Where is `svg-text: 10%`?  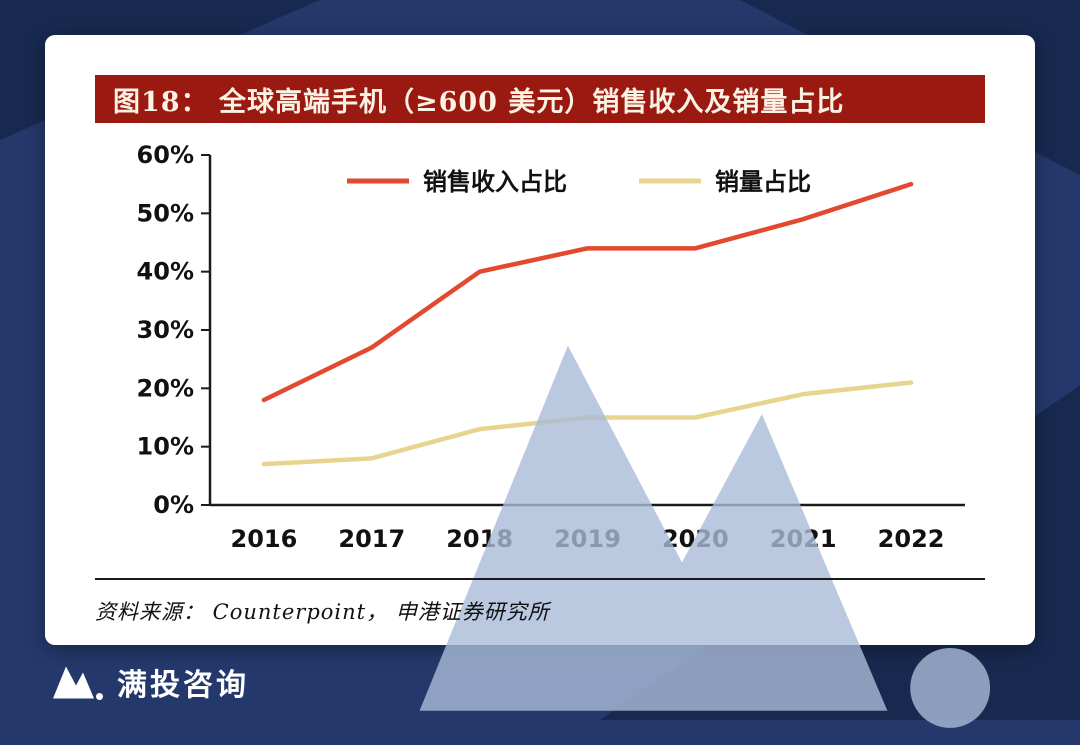 svg-text: 10% is located at coordinates (165, 447).